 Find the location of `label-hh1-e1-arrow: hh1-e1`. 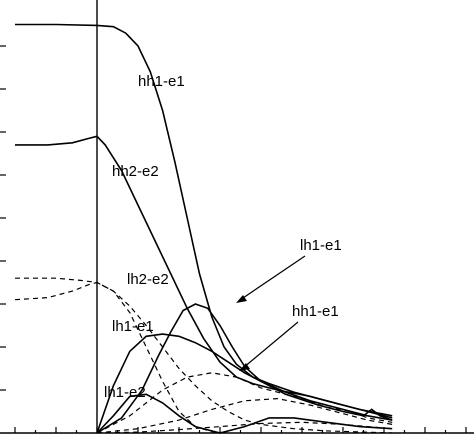

label-hh1-e1-arrow: hh1-e1 is located at coordinates (315, 311).